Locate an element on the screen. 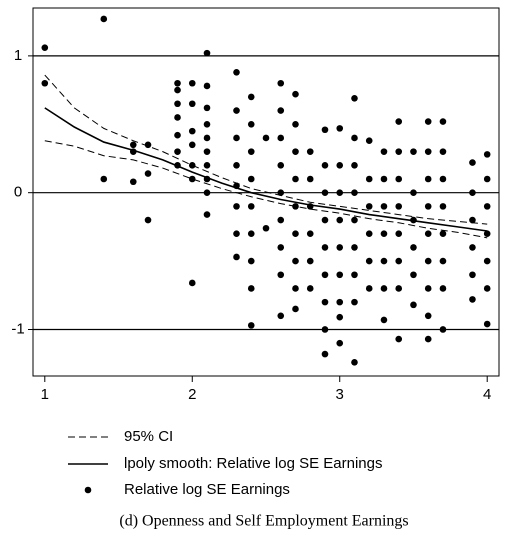  x-tick-label: 4 is located at coordinates (487, 394).